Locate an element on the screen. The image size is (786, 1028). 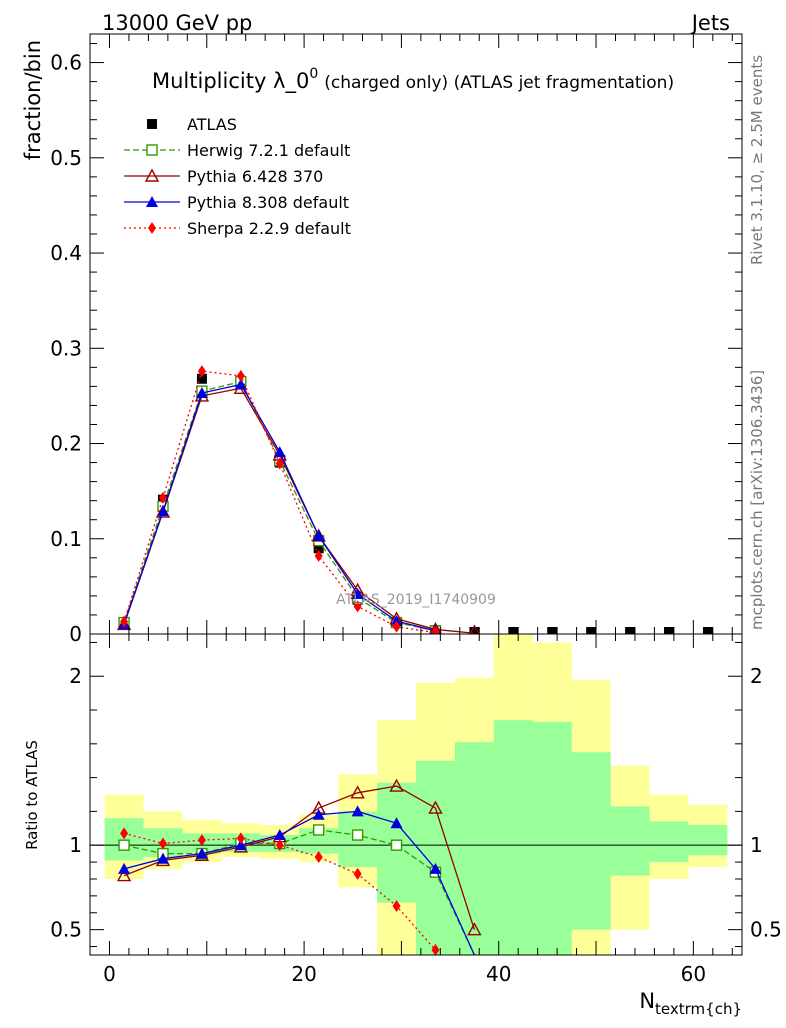
legend-item-pythia6: Pythia 6.428 370 is located at coordinates (223, 176).